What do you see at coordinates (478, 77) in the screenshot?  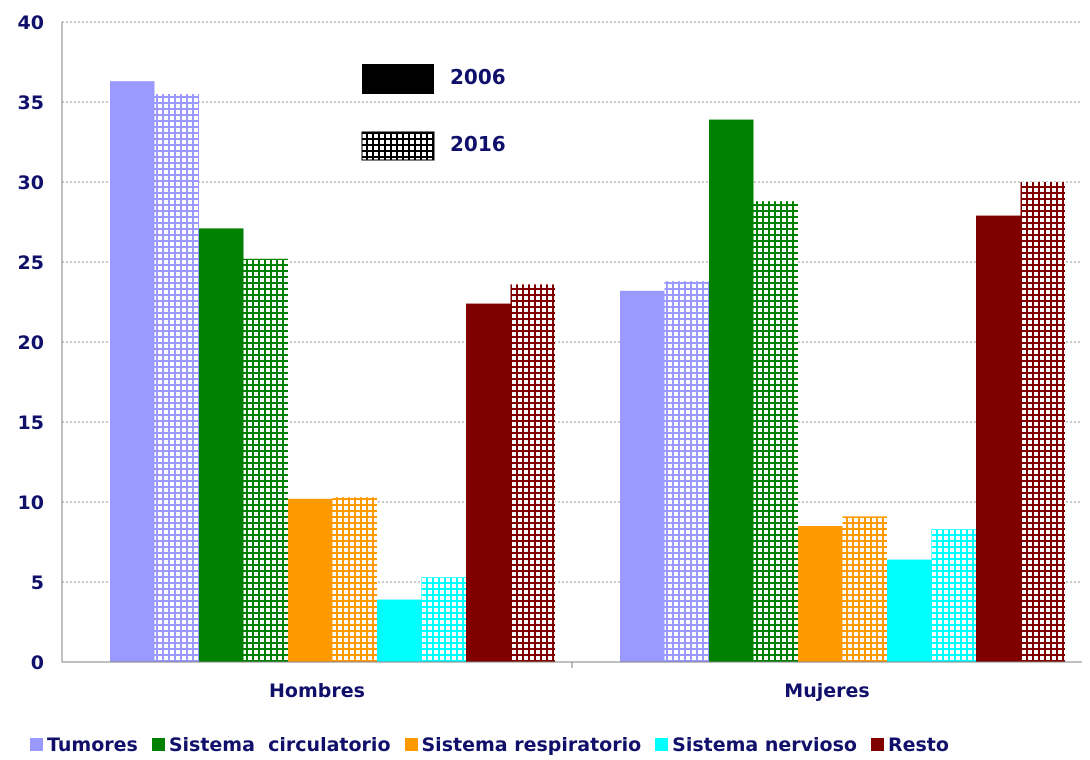 I see `year-2006-label: 2006` at bounding box center [478, 77].